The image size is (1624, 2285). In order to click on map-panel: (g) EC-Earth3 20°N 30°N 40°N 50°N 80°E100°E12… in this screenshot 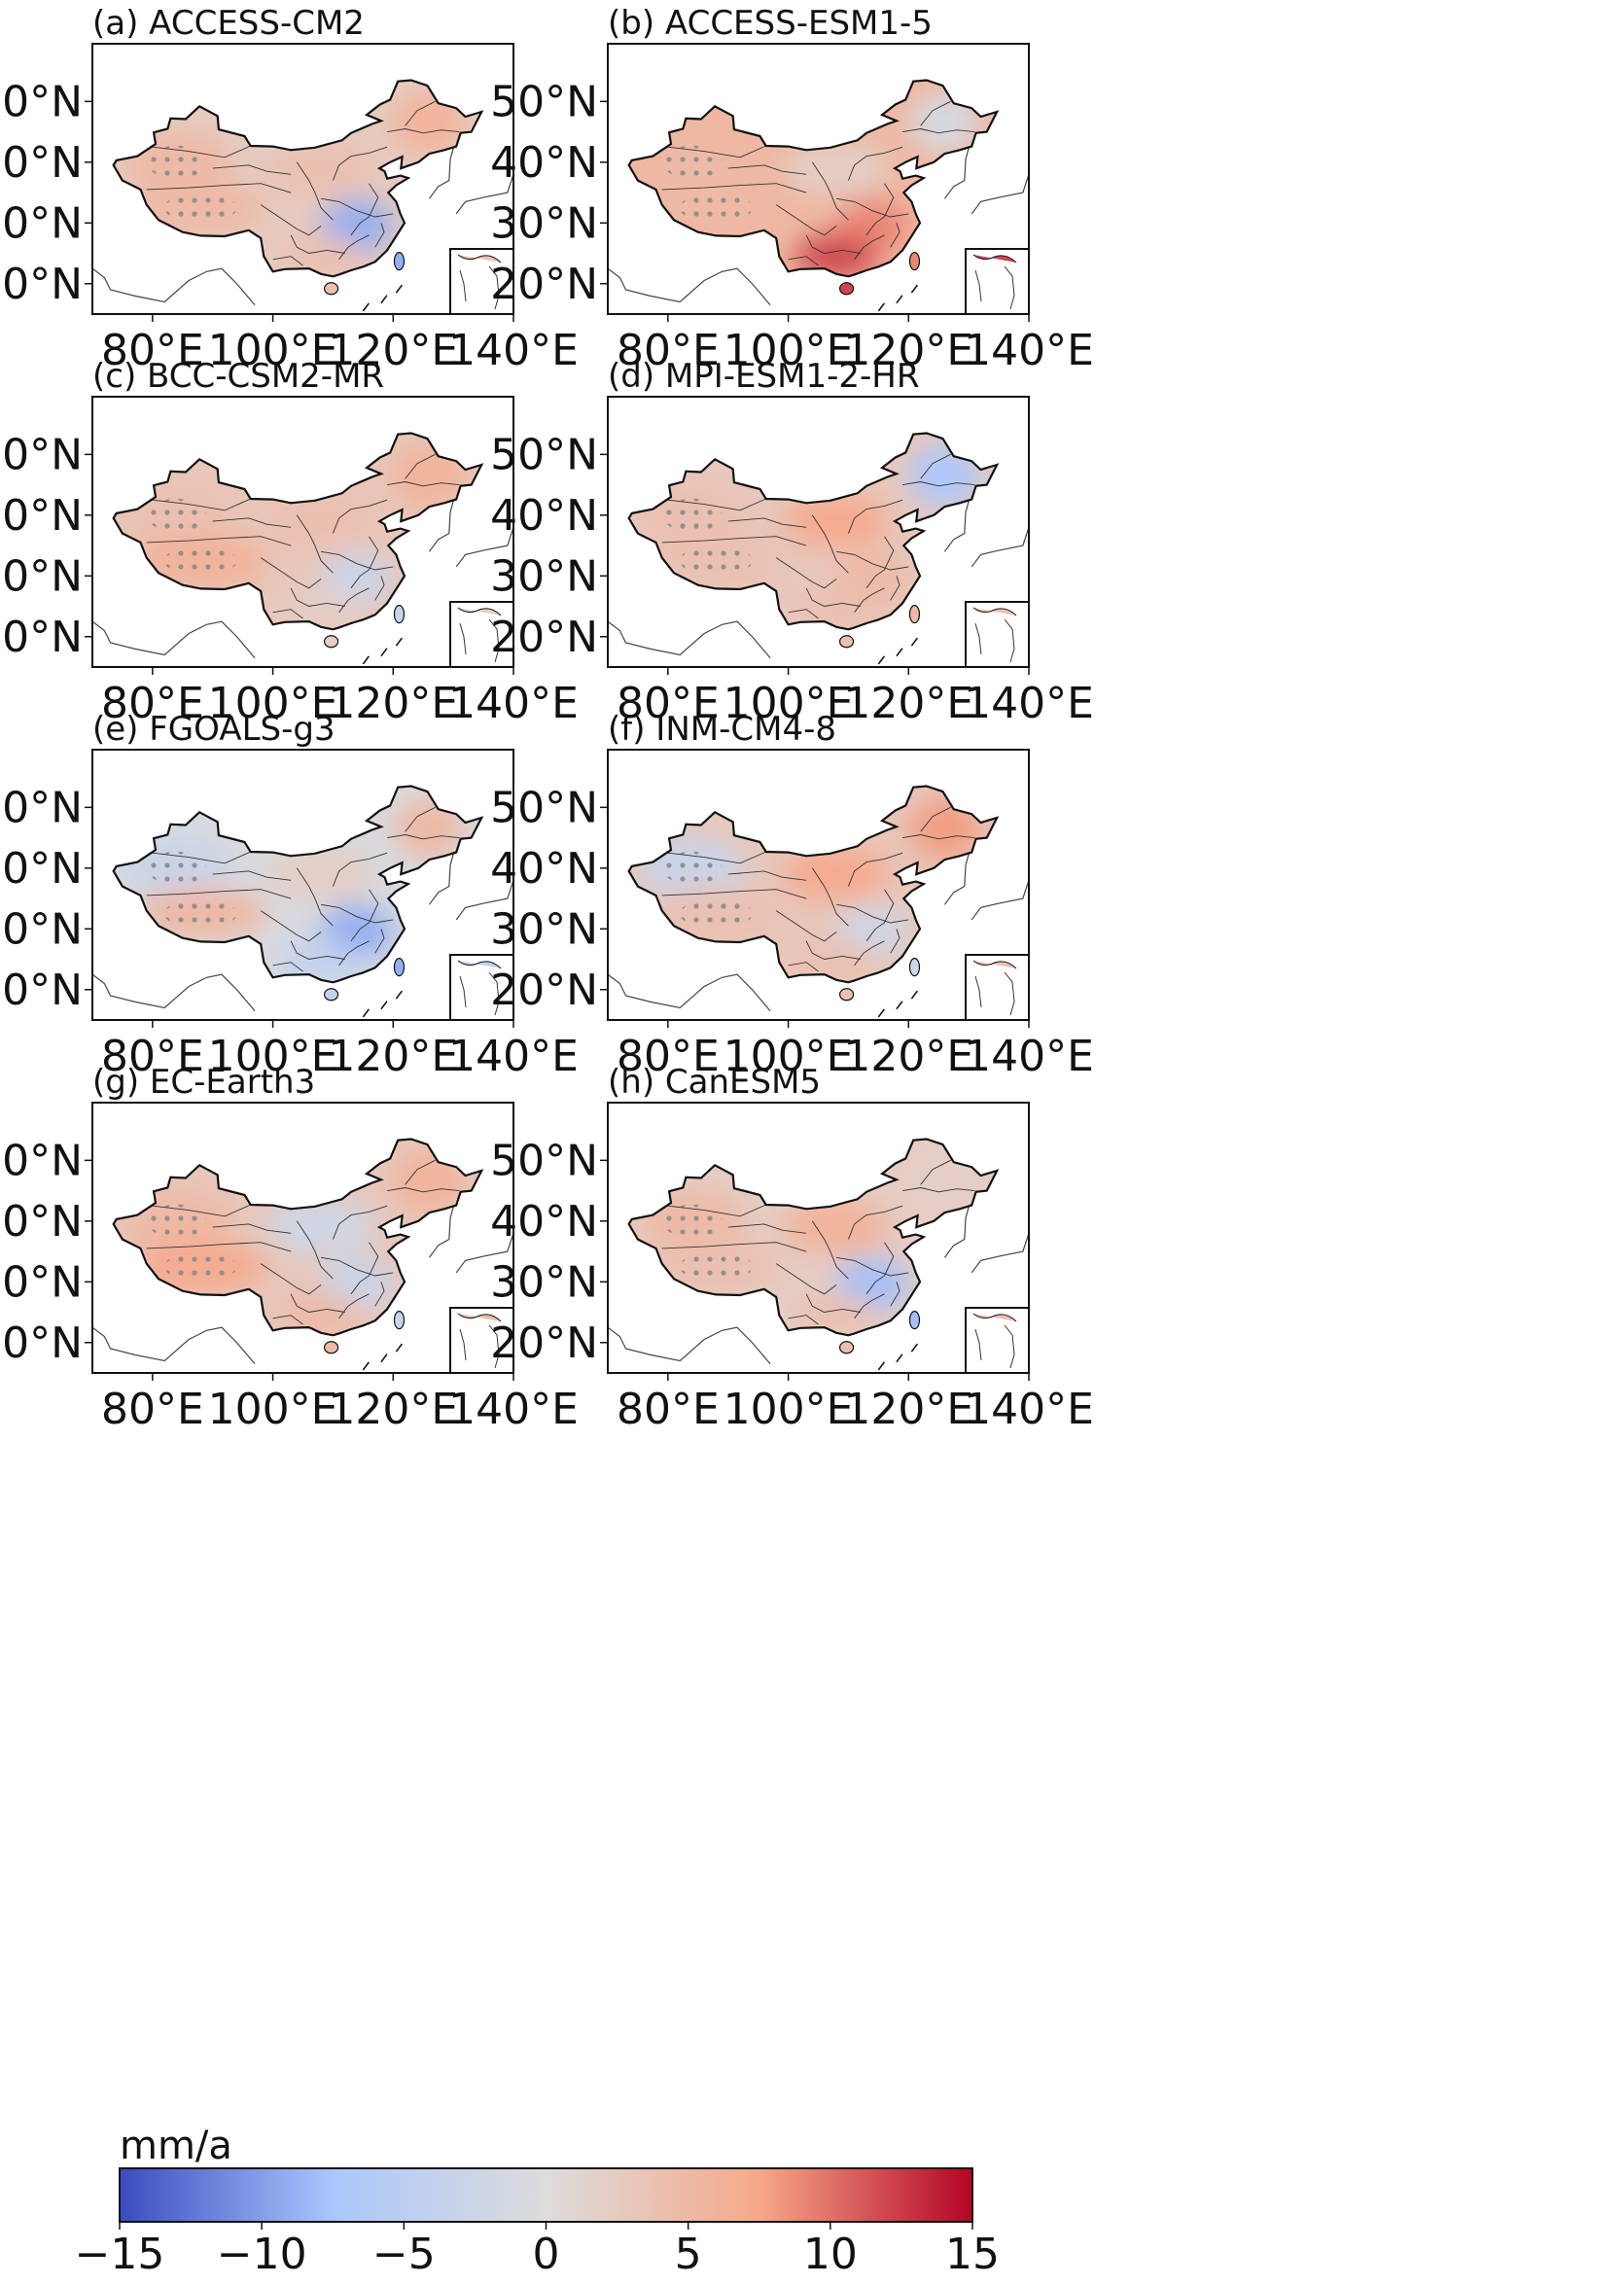, I will do `click(289, 1248)`.